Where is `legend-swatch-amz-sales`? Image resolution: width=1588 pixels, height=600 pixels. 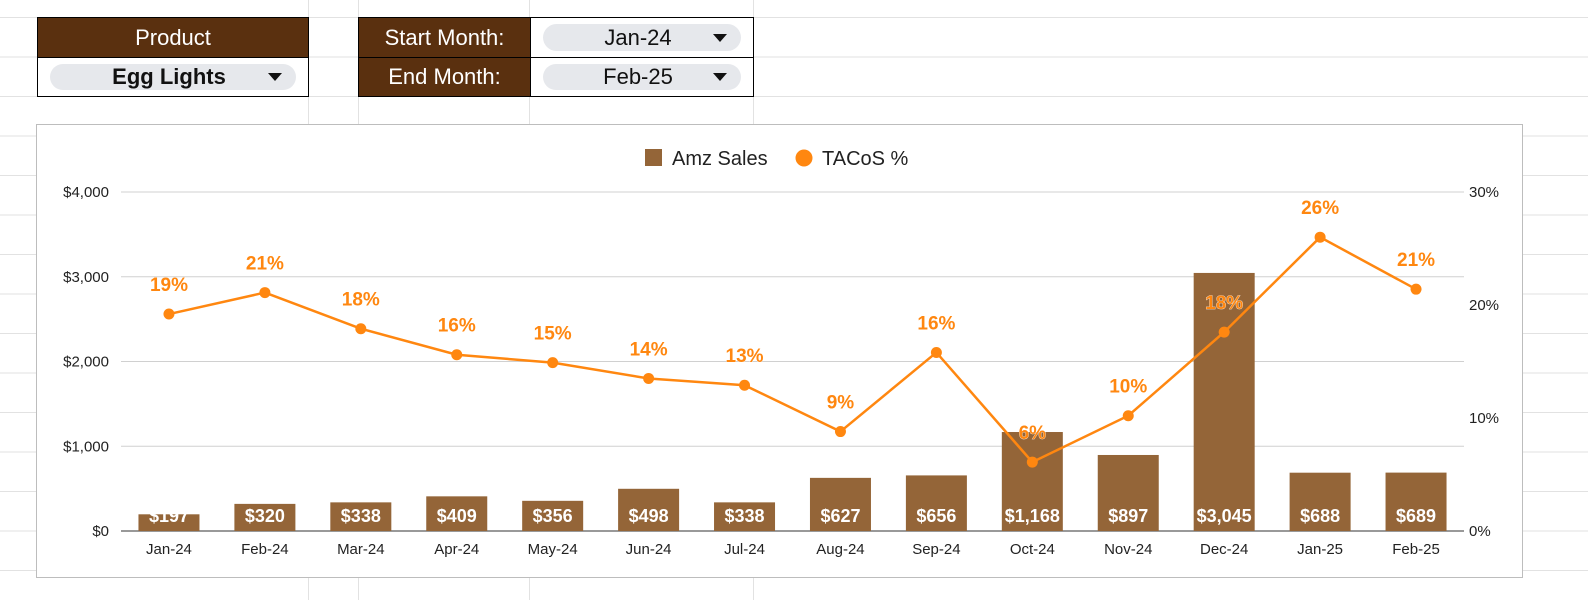
legend-swatch-amz-sales is located at coordinates (653, 157).